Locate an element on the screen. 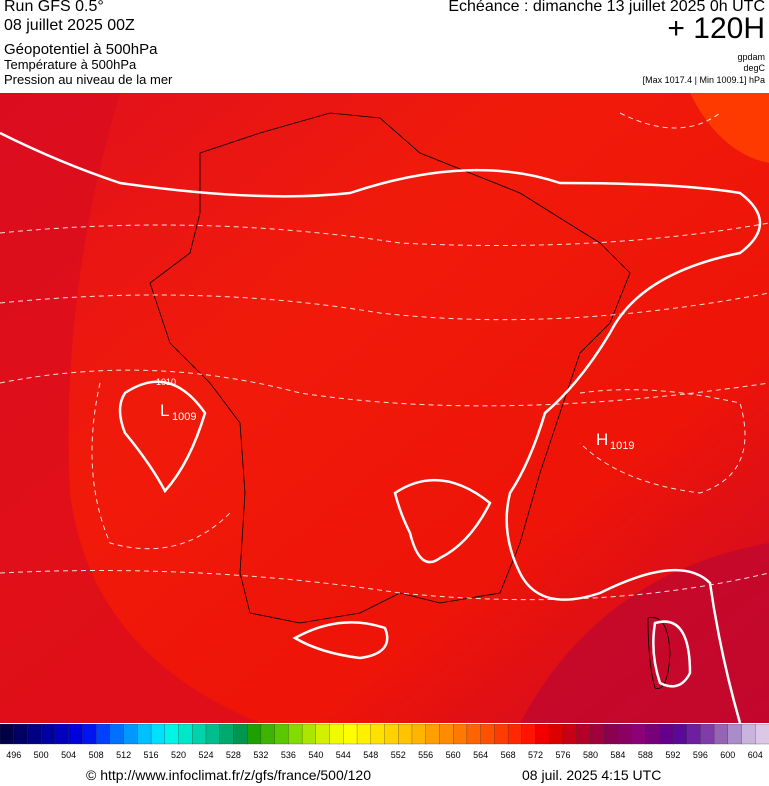 The height and width of the screenshot is (786, 769). unit-gpdam: gpdam is located at coordinates (751, 57).